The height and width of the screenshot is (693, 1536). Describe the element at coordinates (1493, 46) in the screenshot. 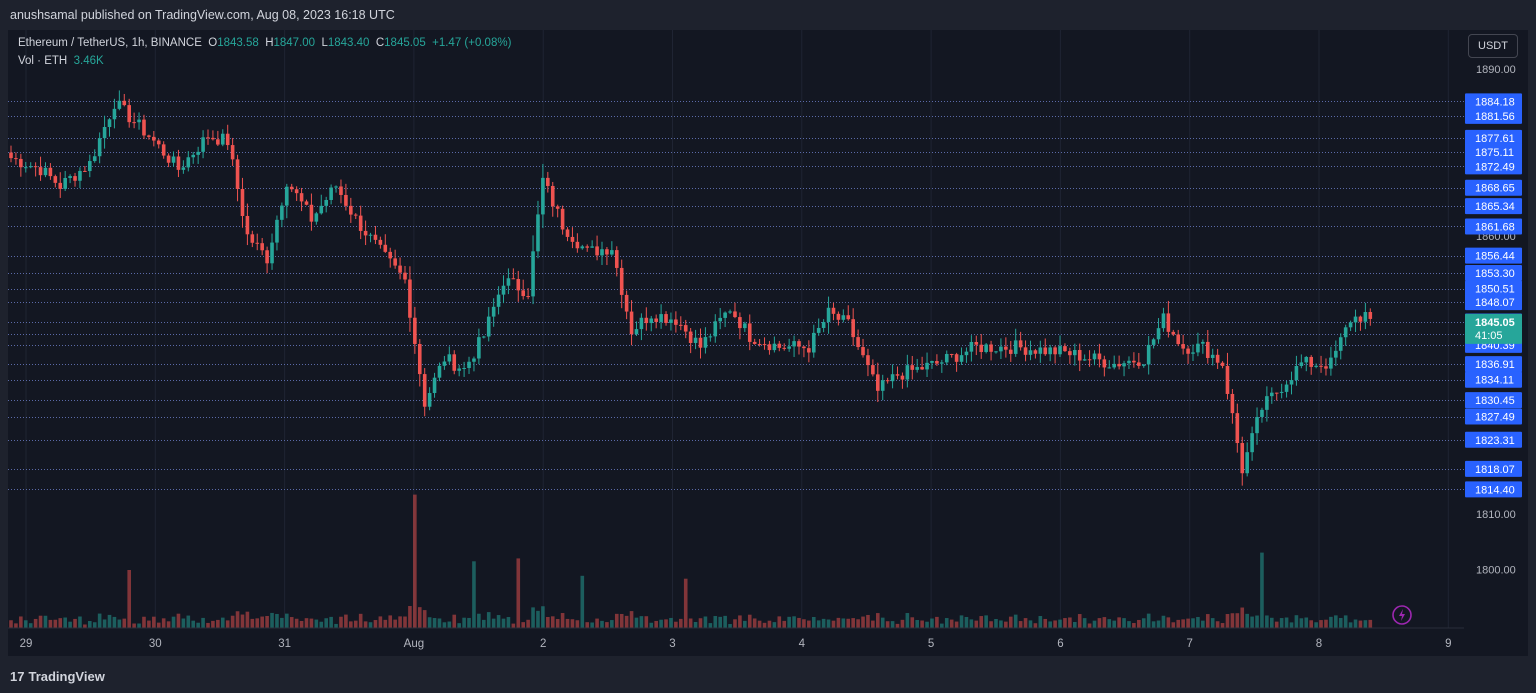

I see `currency-button: USDT` at that location.